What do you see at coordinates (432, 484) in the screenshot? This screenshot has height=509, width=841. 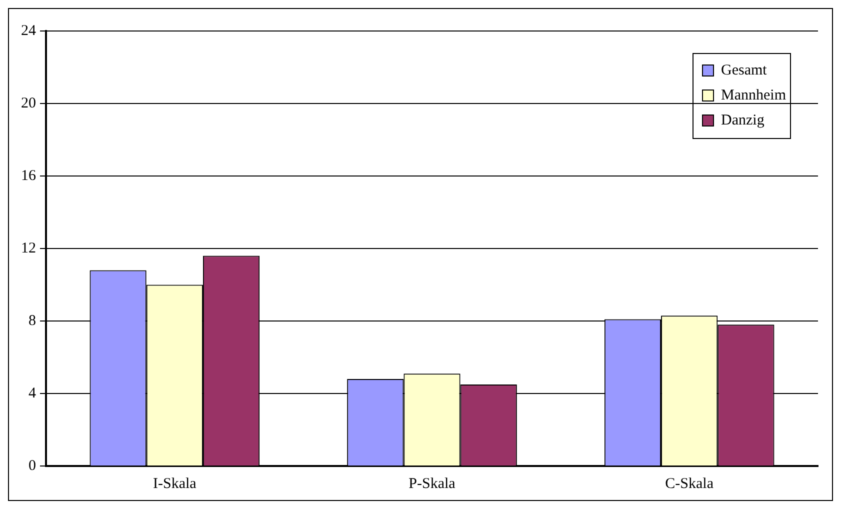 I see `x-tick-label: P-Skala` at bounding box center [432, 484].